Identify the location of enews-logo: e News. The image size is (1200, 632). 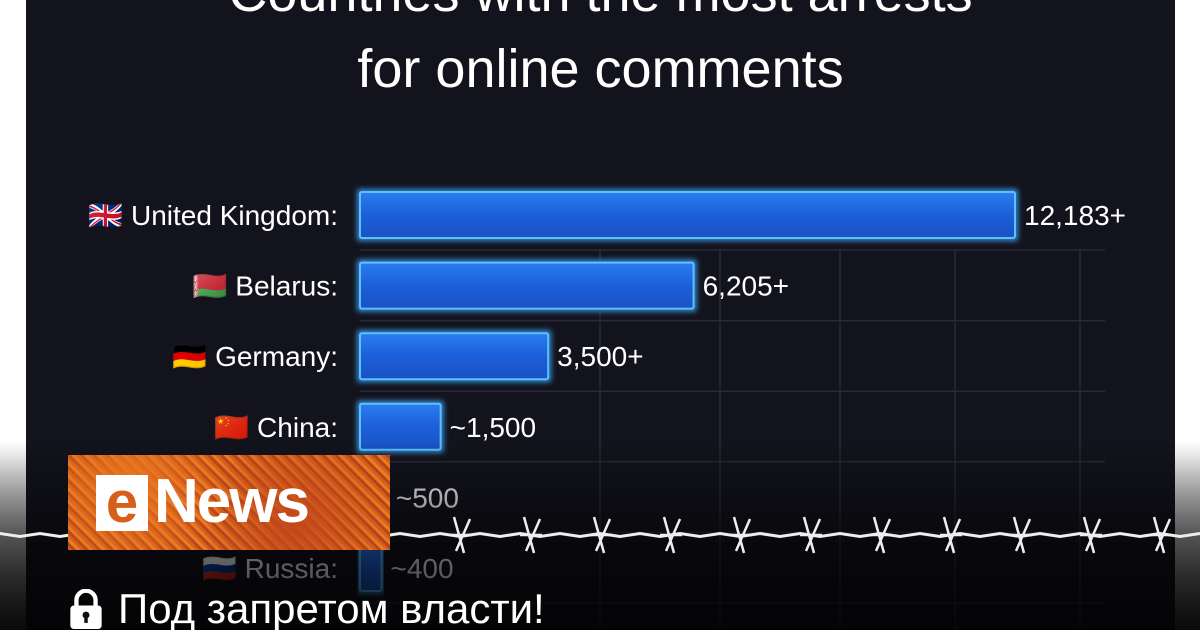
(229, 502).